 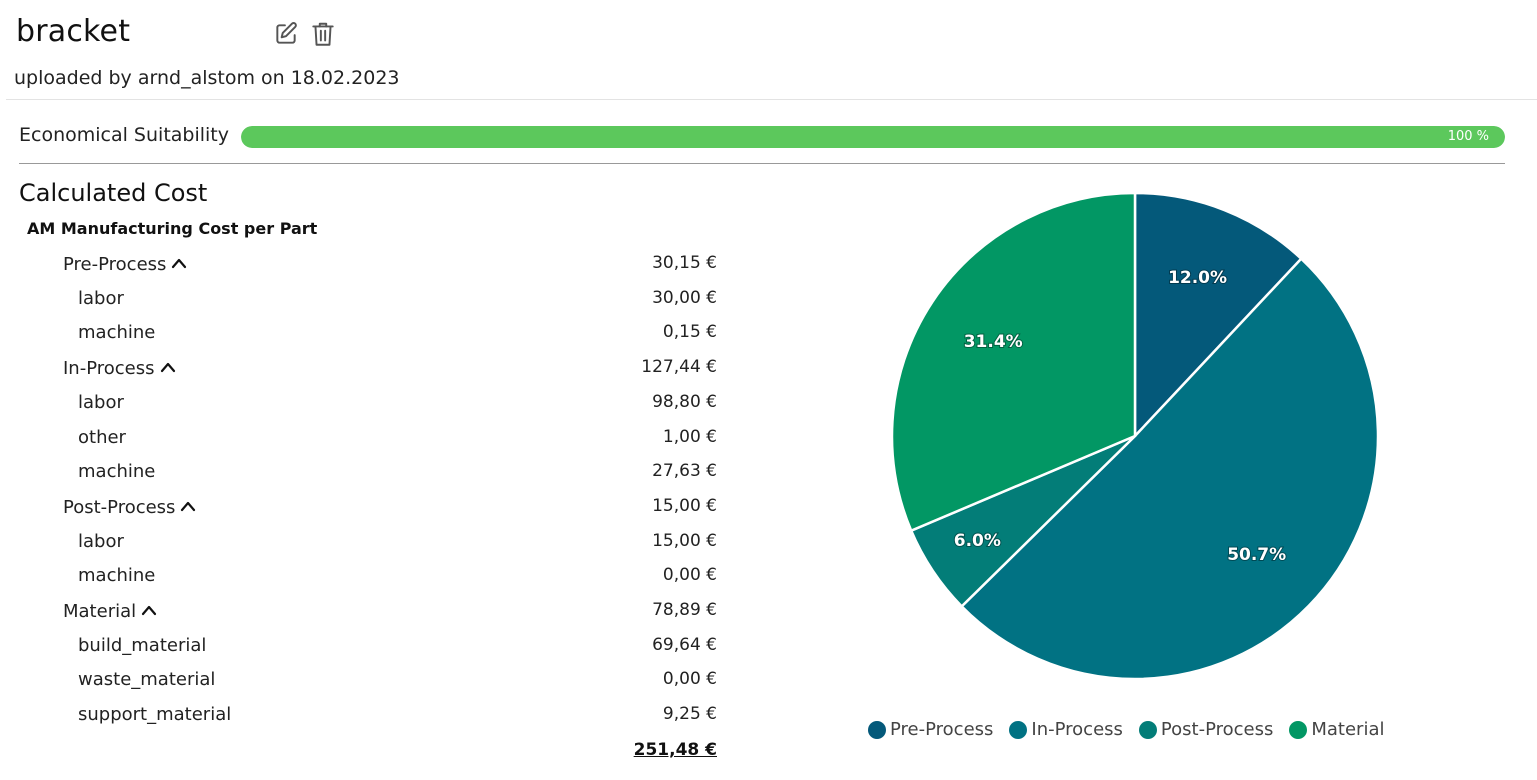 What do you see at coordinates (142, 645) in the screenshot?
I see `cost-item-label: build_material` at bounding box center [142, 645].